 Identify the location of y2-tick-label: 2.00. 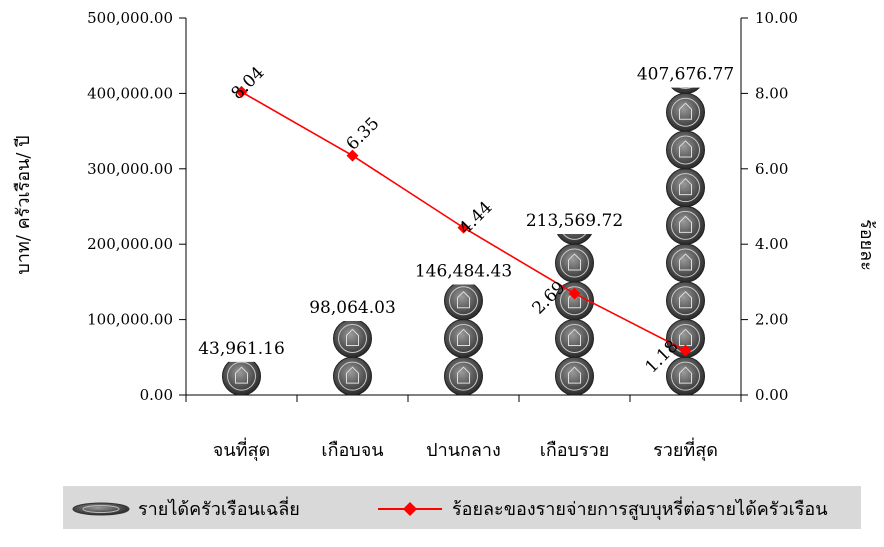
(771, 320).